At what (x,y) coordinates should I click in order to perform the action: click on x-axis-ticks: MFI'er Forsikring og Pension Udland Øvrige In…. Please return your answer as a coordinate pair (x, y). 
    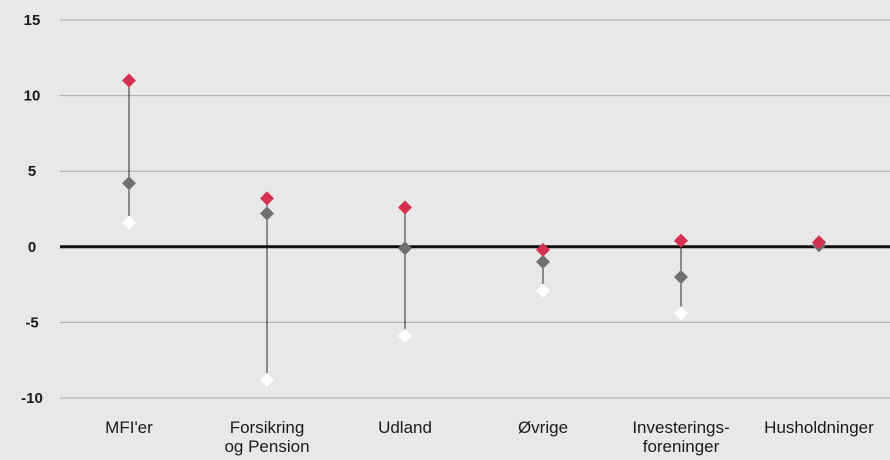
    Looking at the image, I should click on (489, 437).